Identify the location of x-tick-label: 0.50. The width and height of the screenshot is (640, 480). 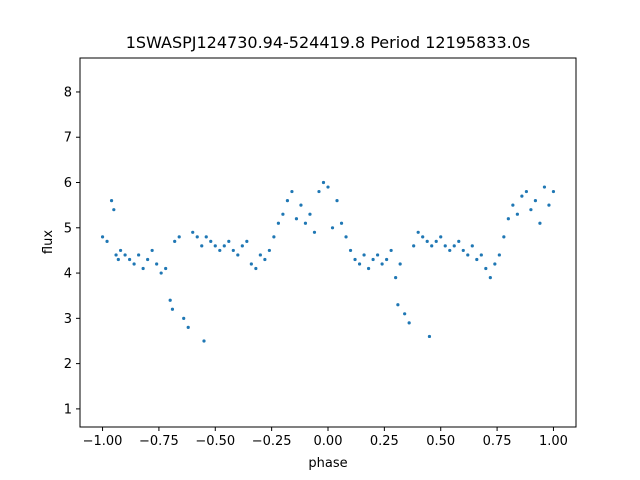
(440, 441).